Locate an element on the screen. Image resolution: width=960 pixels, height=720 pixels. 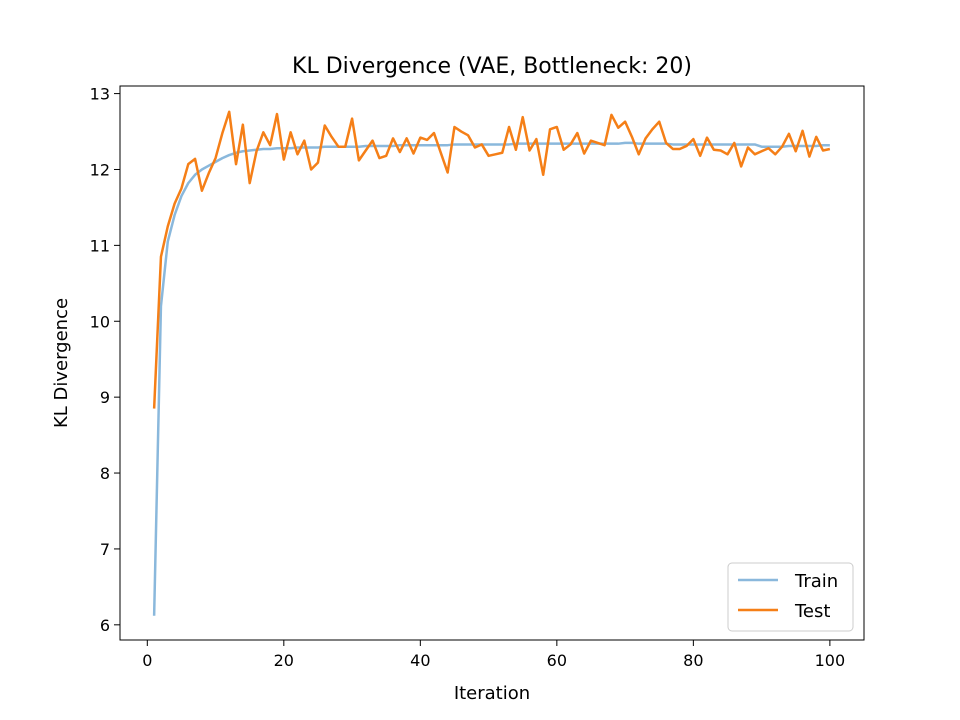
x-tick-label: 40 is located at coordinates (420, 660).